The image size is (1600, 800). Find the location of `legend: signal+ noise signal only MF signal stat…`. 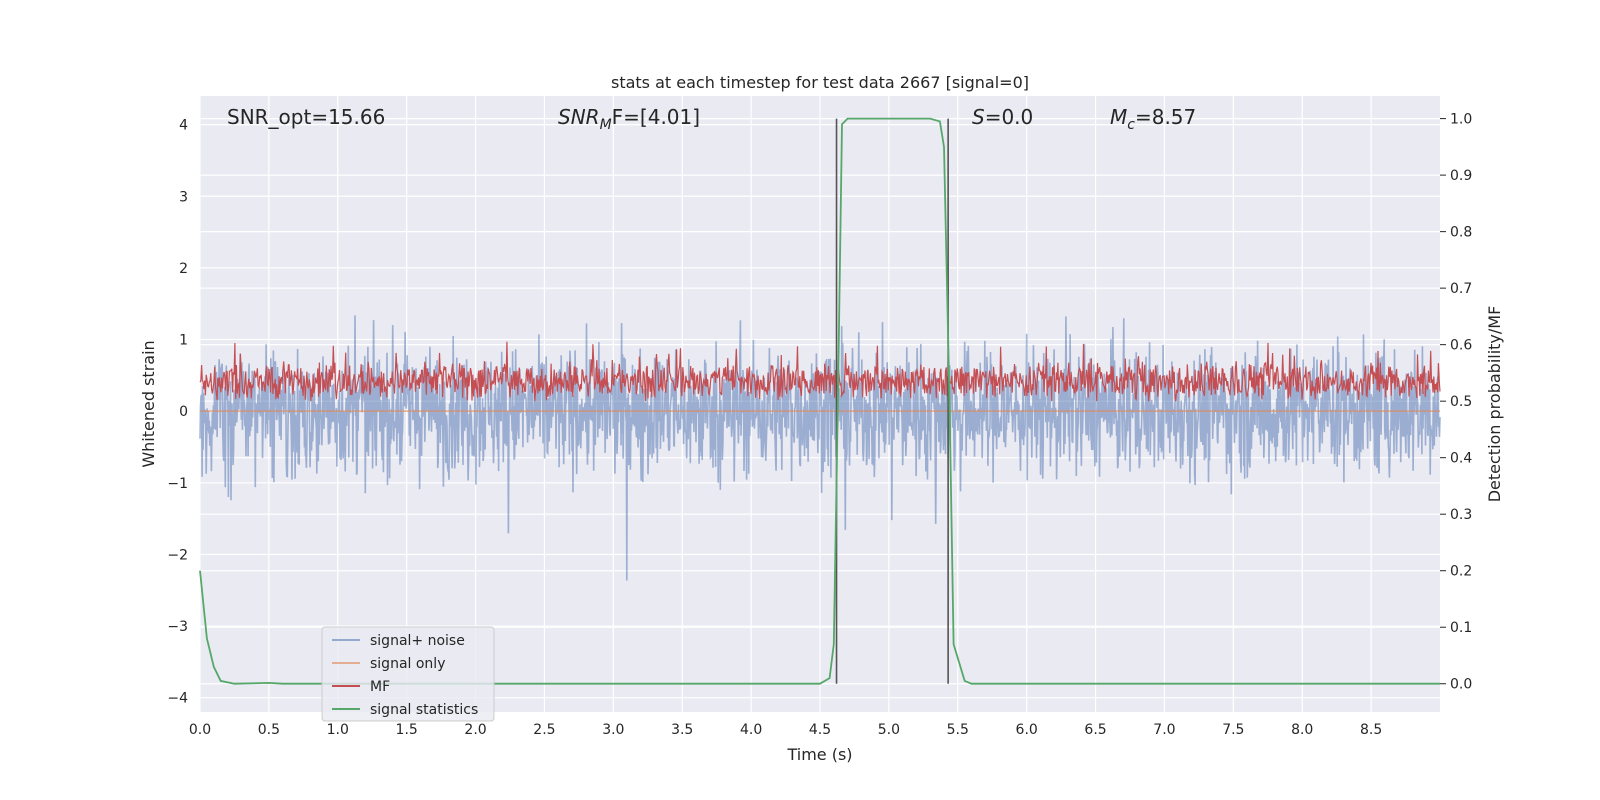

legend: signal+ noise signal only MF signal stat… is located at coordinates (408, 674).